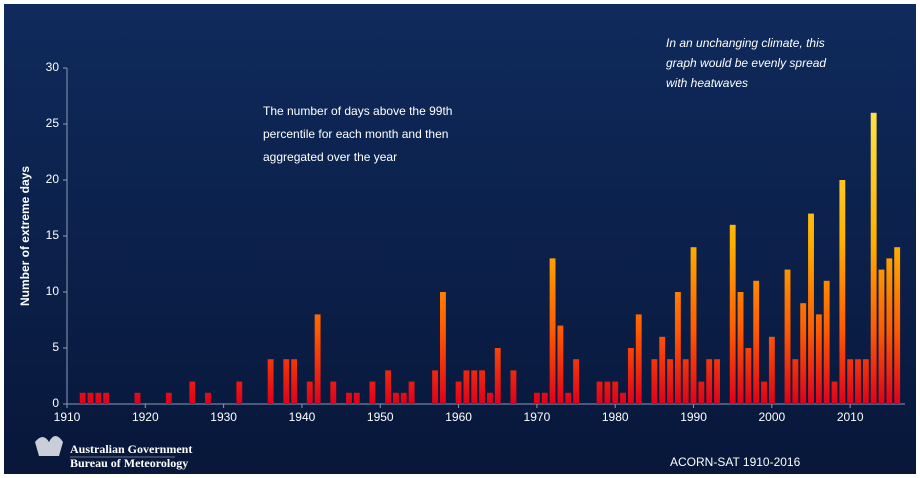 The height and width of the screenshot is (478, 920). What do you see at coordinates (53, 179) in the screenshot?
I see `y-tick-label: 20` at bounding box center [53, 179].